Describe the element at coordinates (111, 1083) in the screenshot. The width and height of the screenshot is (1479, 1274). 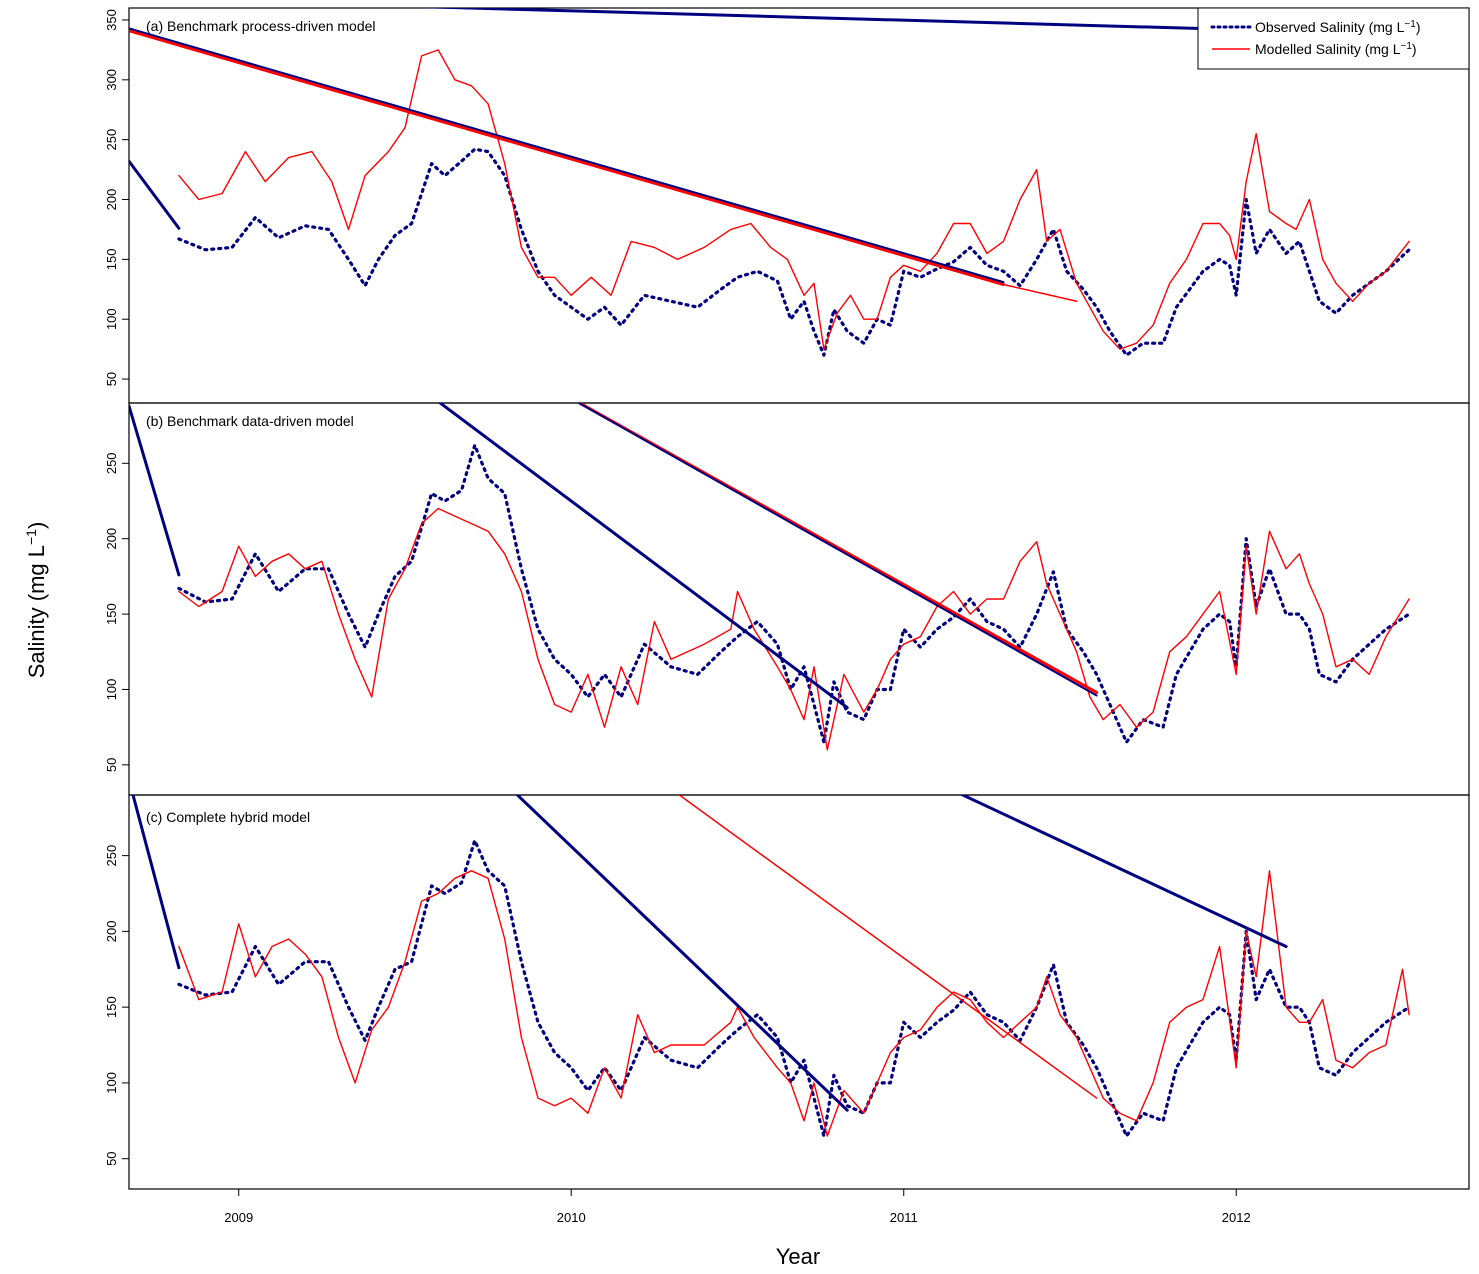
I see `panel-c-ytick-label-100: 100` at that location.